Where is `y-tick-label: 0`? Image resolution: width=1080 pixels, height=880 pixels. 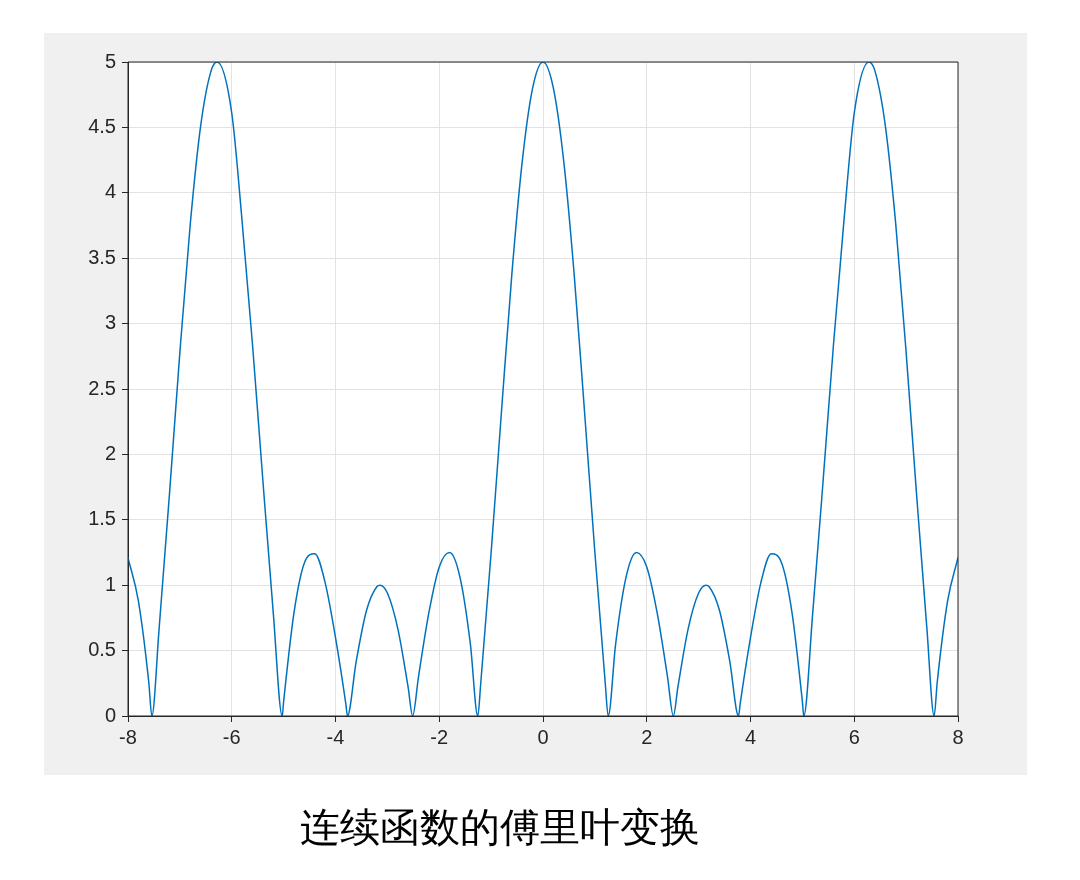
y-tick-label: 0 is located at coordinates (110, 714).